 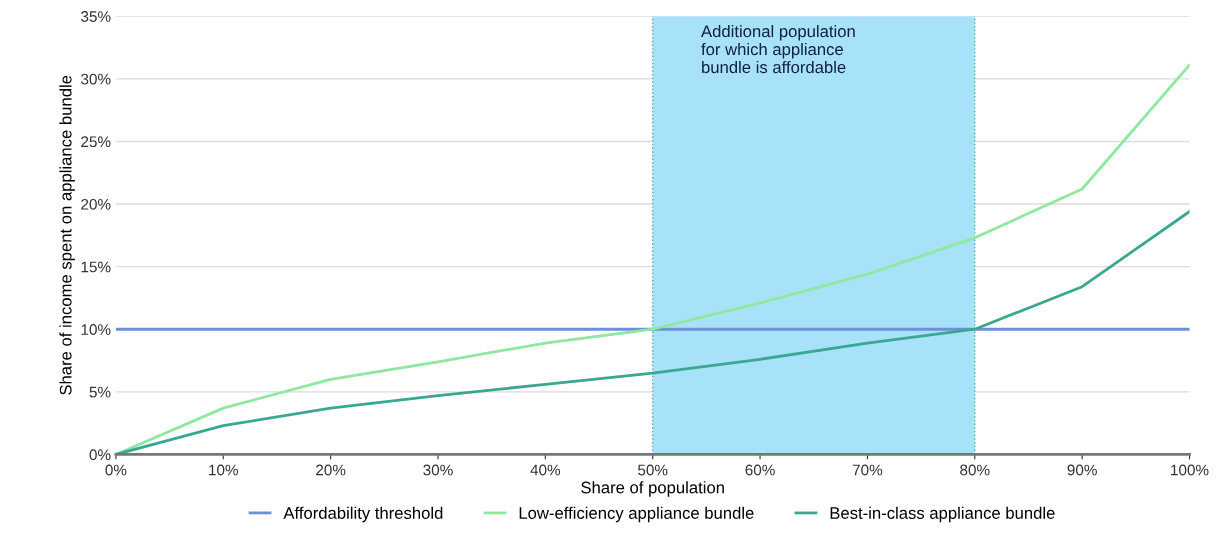 I want to click on band-label: Additional population for which appliance bundle is affordable, so click(x=778, y=49).